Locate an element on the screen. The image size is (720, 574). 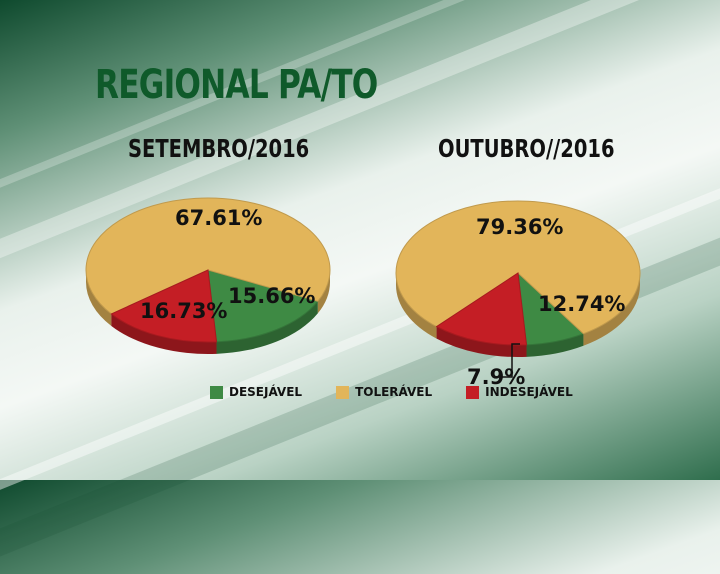
legend-label-indesejavel: INDESEJÁVEL is located at coordinates (529, 392).